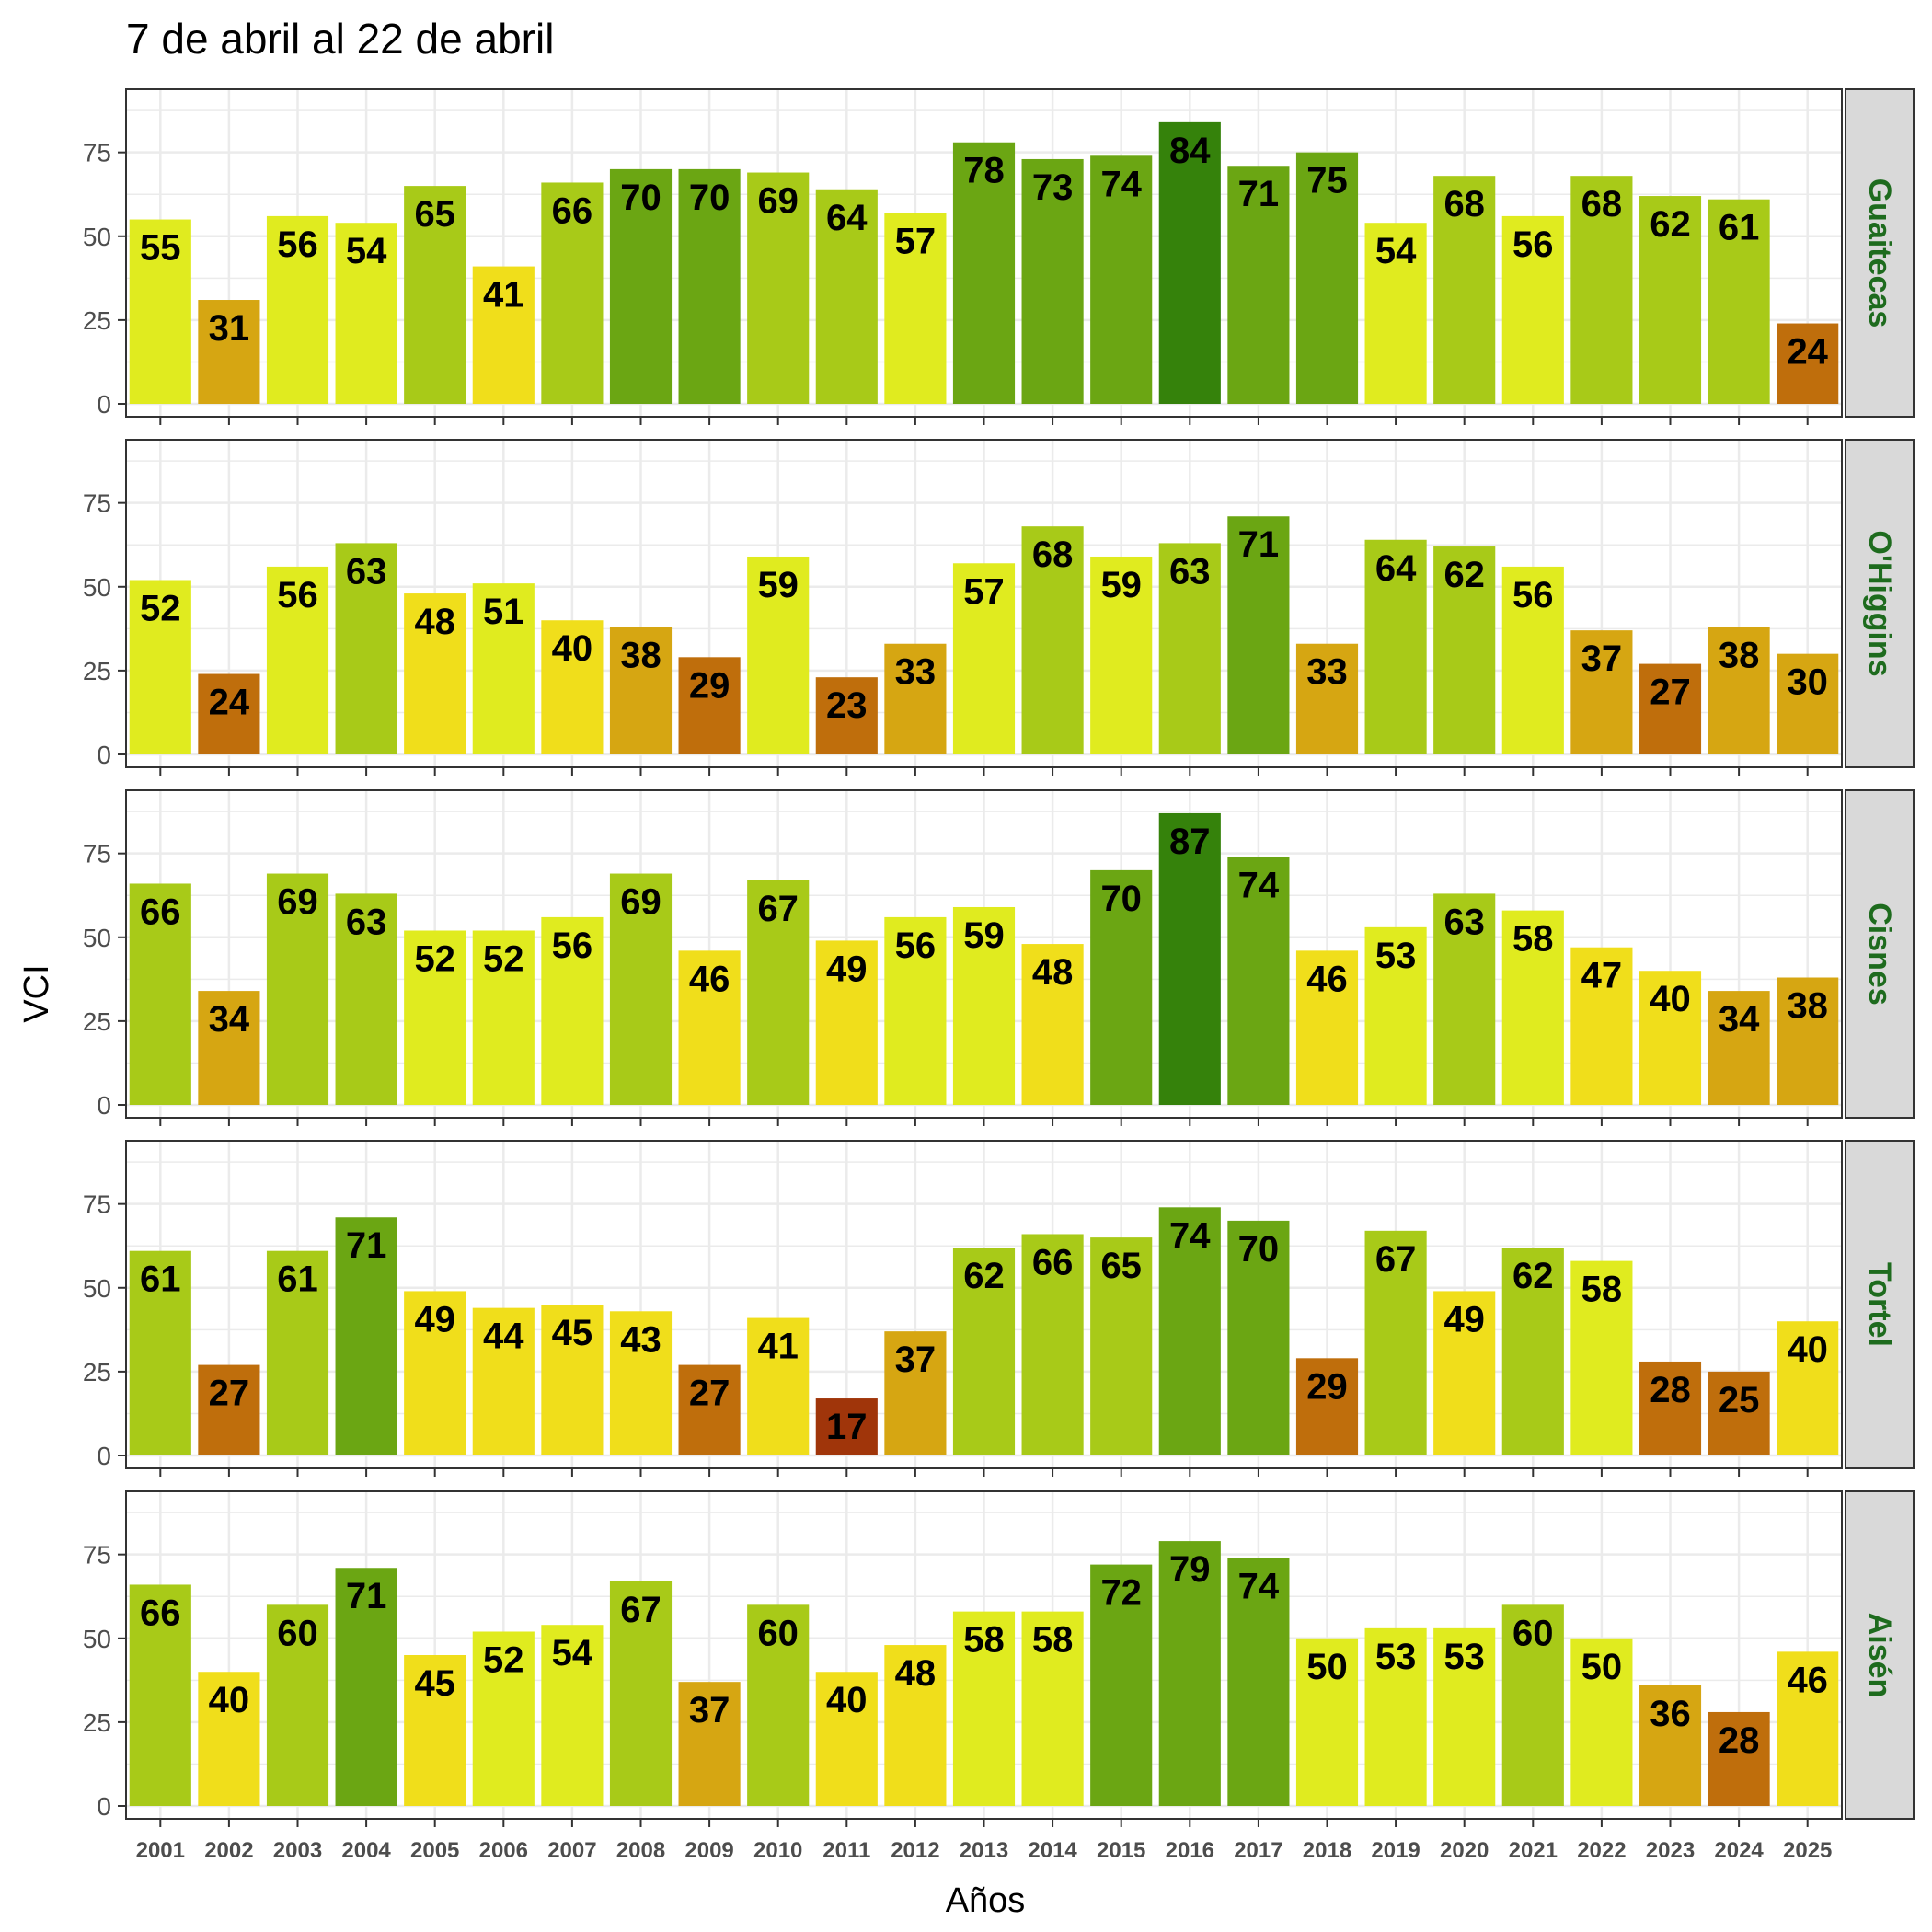 The height and width of the screenshot is (1932, 1932). What do you see at coordinates (36, 993) in the screenshot?
I see `y-axis-label: VCI` at bounding box center [36, 993].